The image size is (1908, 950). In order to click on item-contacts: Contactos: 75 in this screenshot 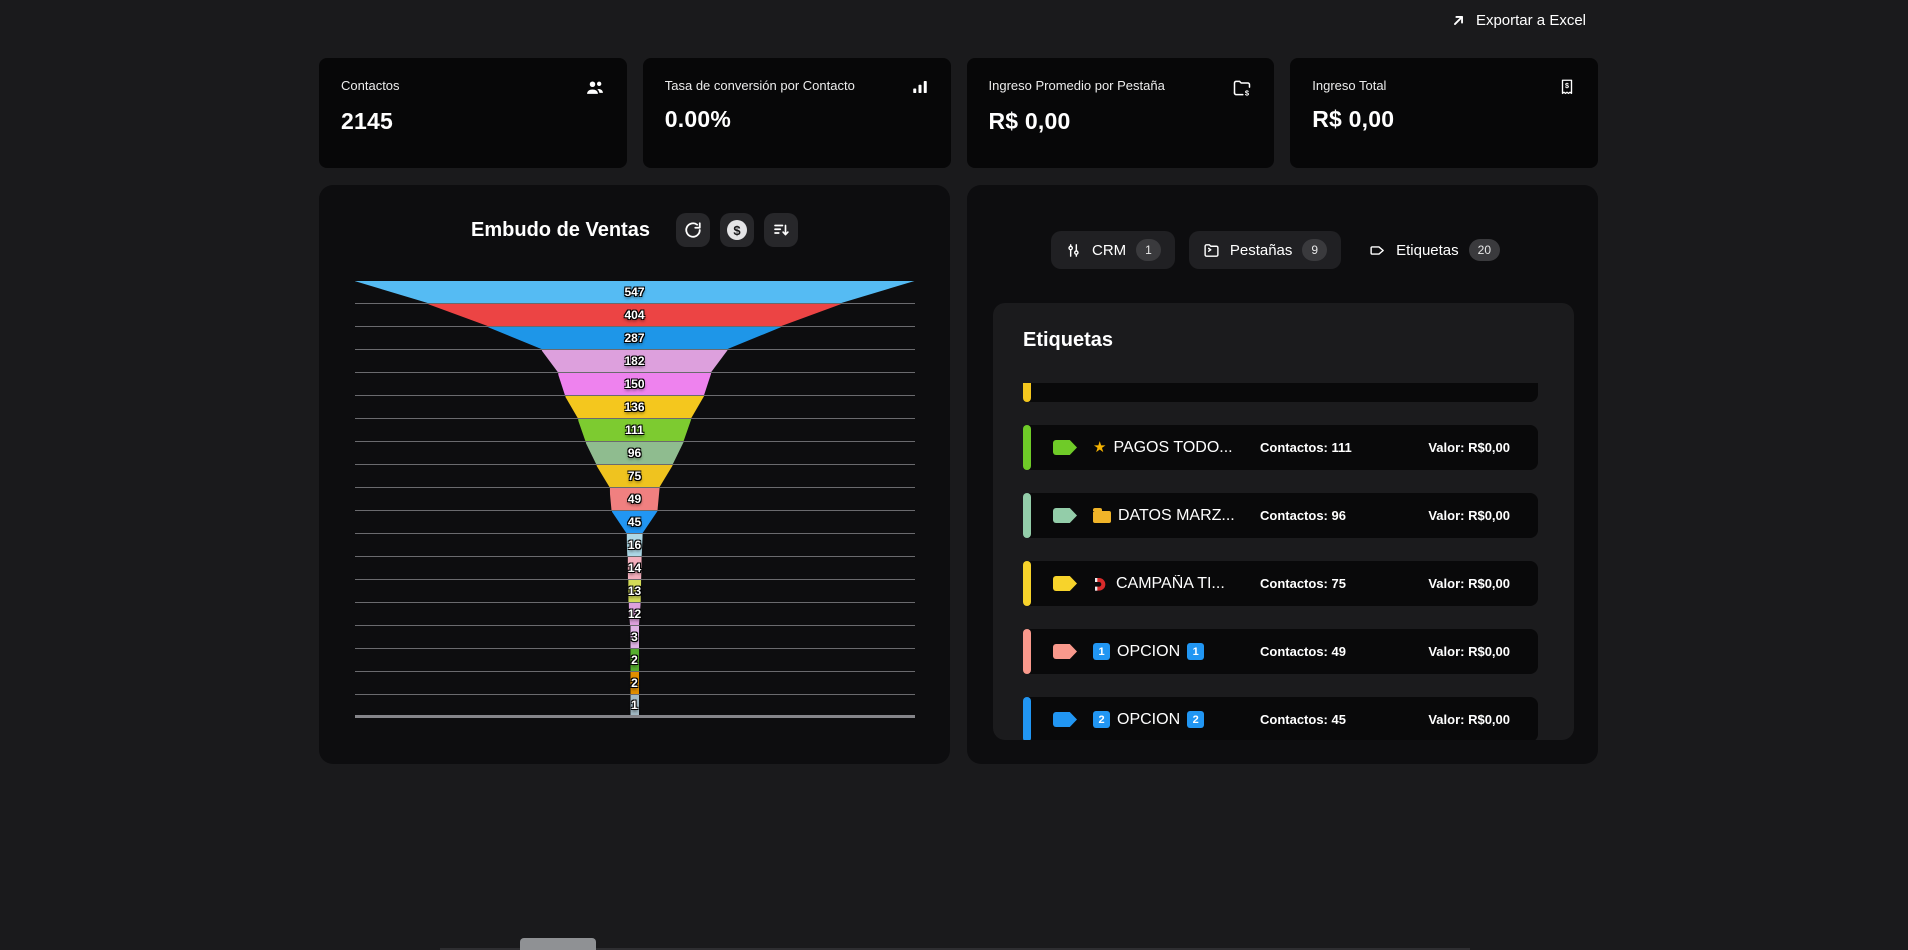, I will do `click(1303, 583)`.